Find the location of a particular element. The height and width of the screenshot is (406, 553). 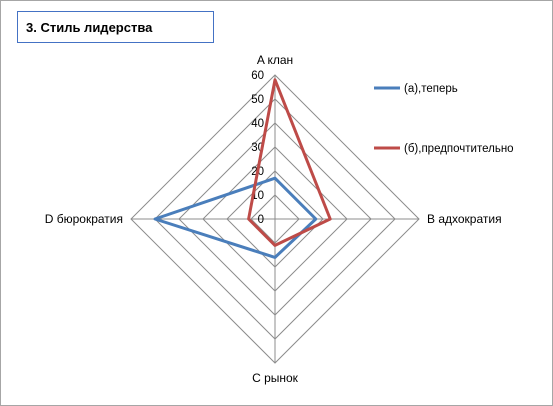

category-label: A клан is located at coordinates (275, 60).